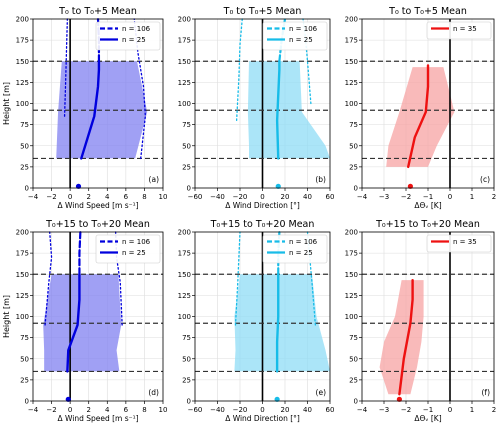  Describe the element at coordinates (285, 197) in the screenshot. I see `x-tick-label: 20` at that location.